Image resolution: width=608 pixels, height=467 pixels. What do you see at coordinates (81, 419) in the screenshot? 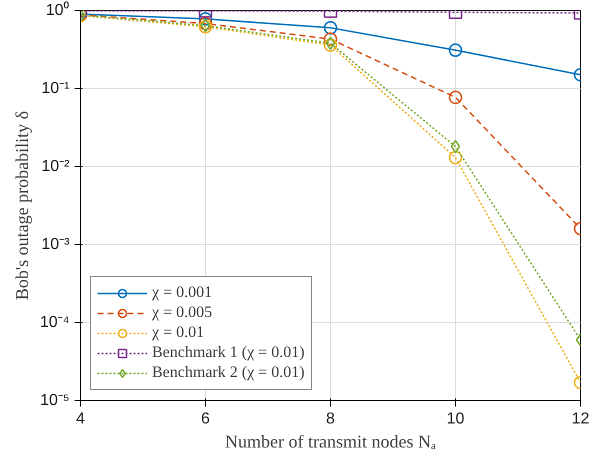
I see `x-tick-label: 4` at bounding box center [81, 419].